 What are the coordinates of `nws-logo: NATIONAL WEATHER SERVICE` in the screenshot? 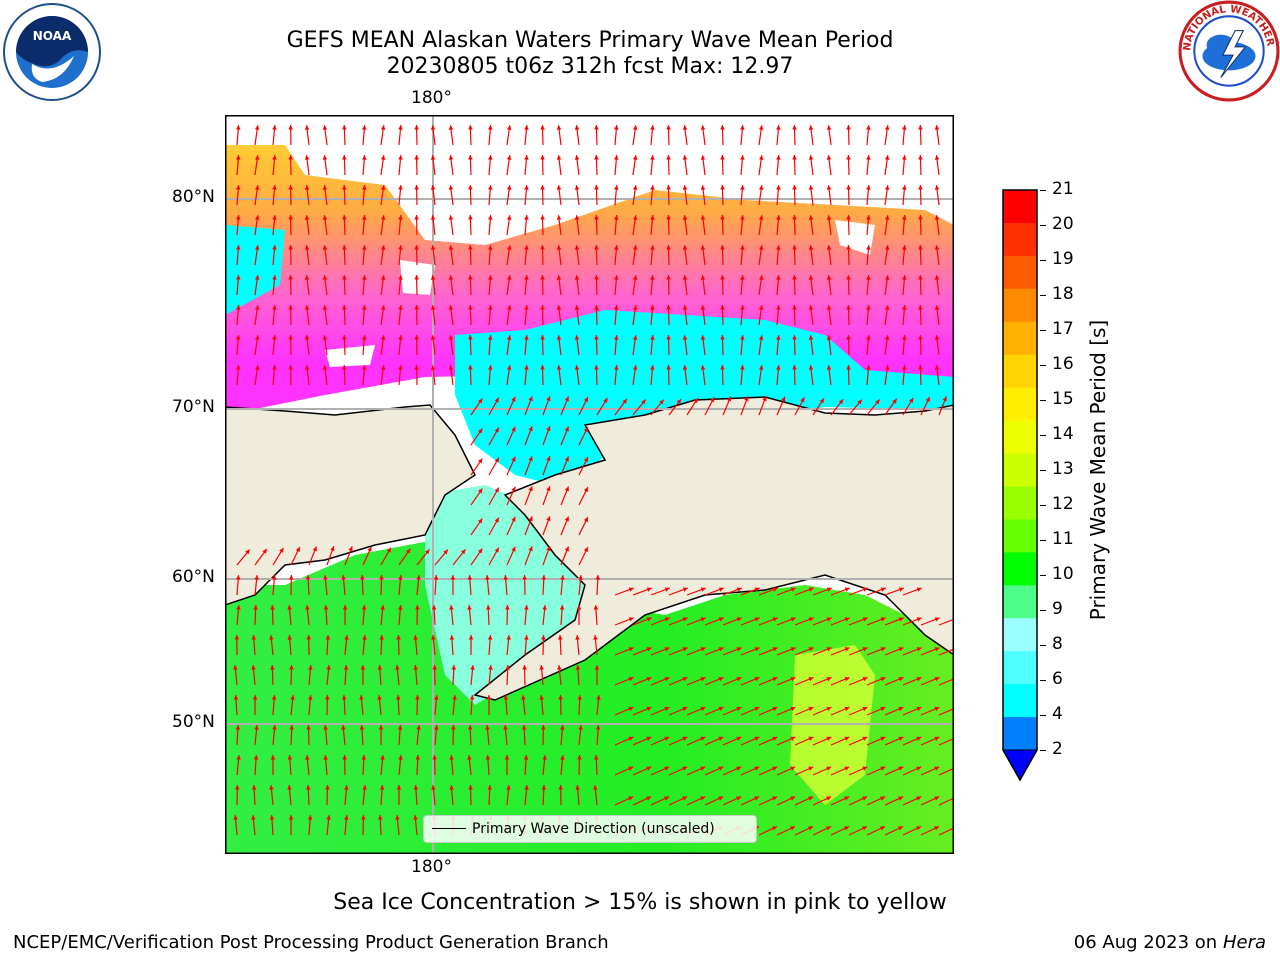 It's located at (1229, 51).